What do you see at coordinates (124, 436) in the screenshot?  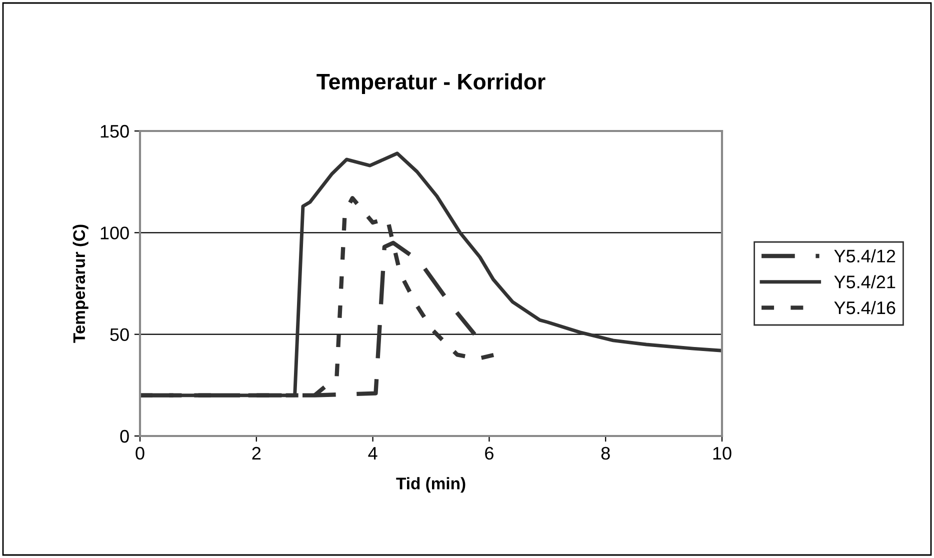 I see `y-tick-label: 0` at bounding box center [124, 436].